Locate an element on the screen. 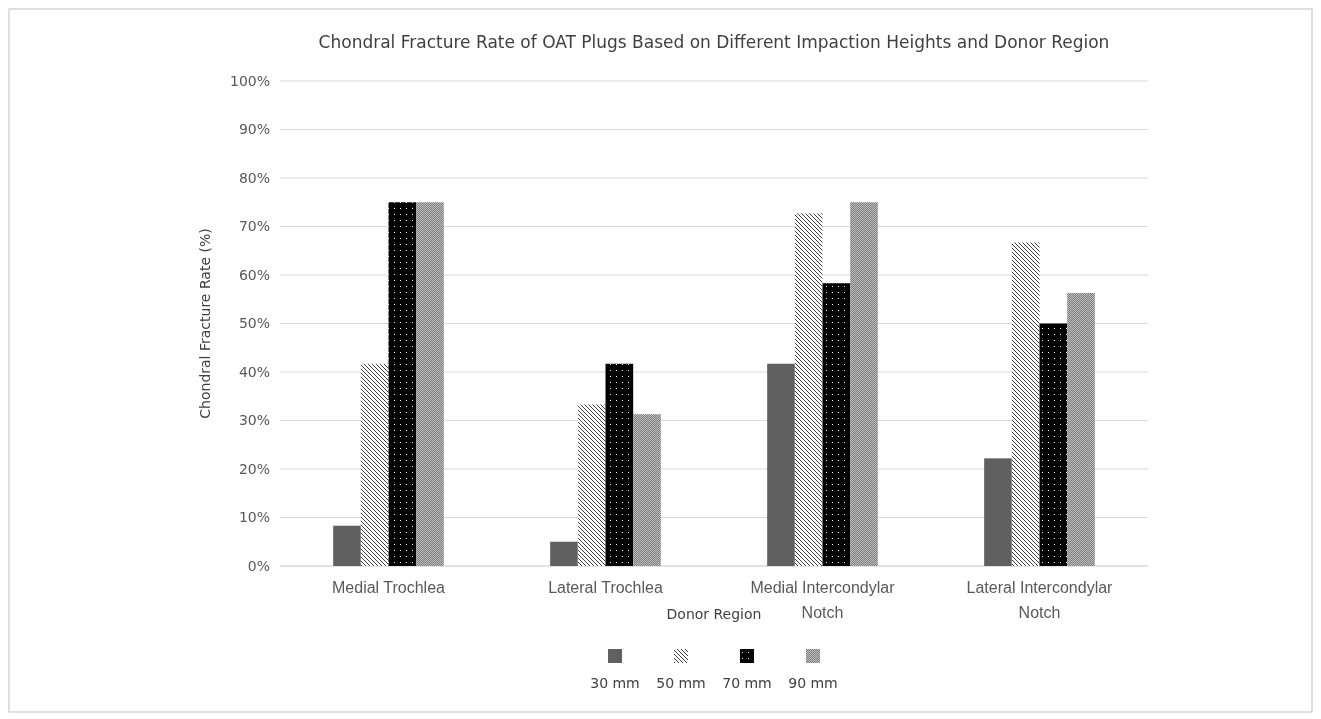 This screenshot has height=719, width=1321. y-tick-label: 0% is located at coordinates (258, 565).